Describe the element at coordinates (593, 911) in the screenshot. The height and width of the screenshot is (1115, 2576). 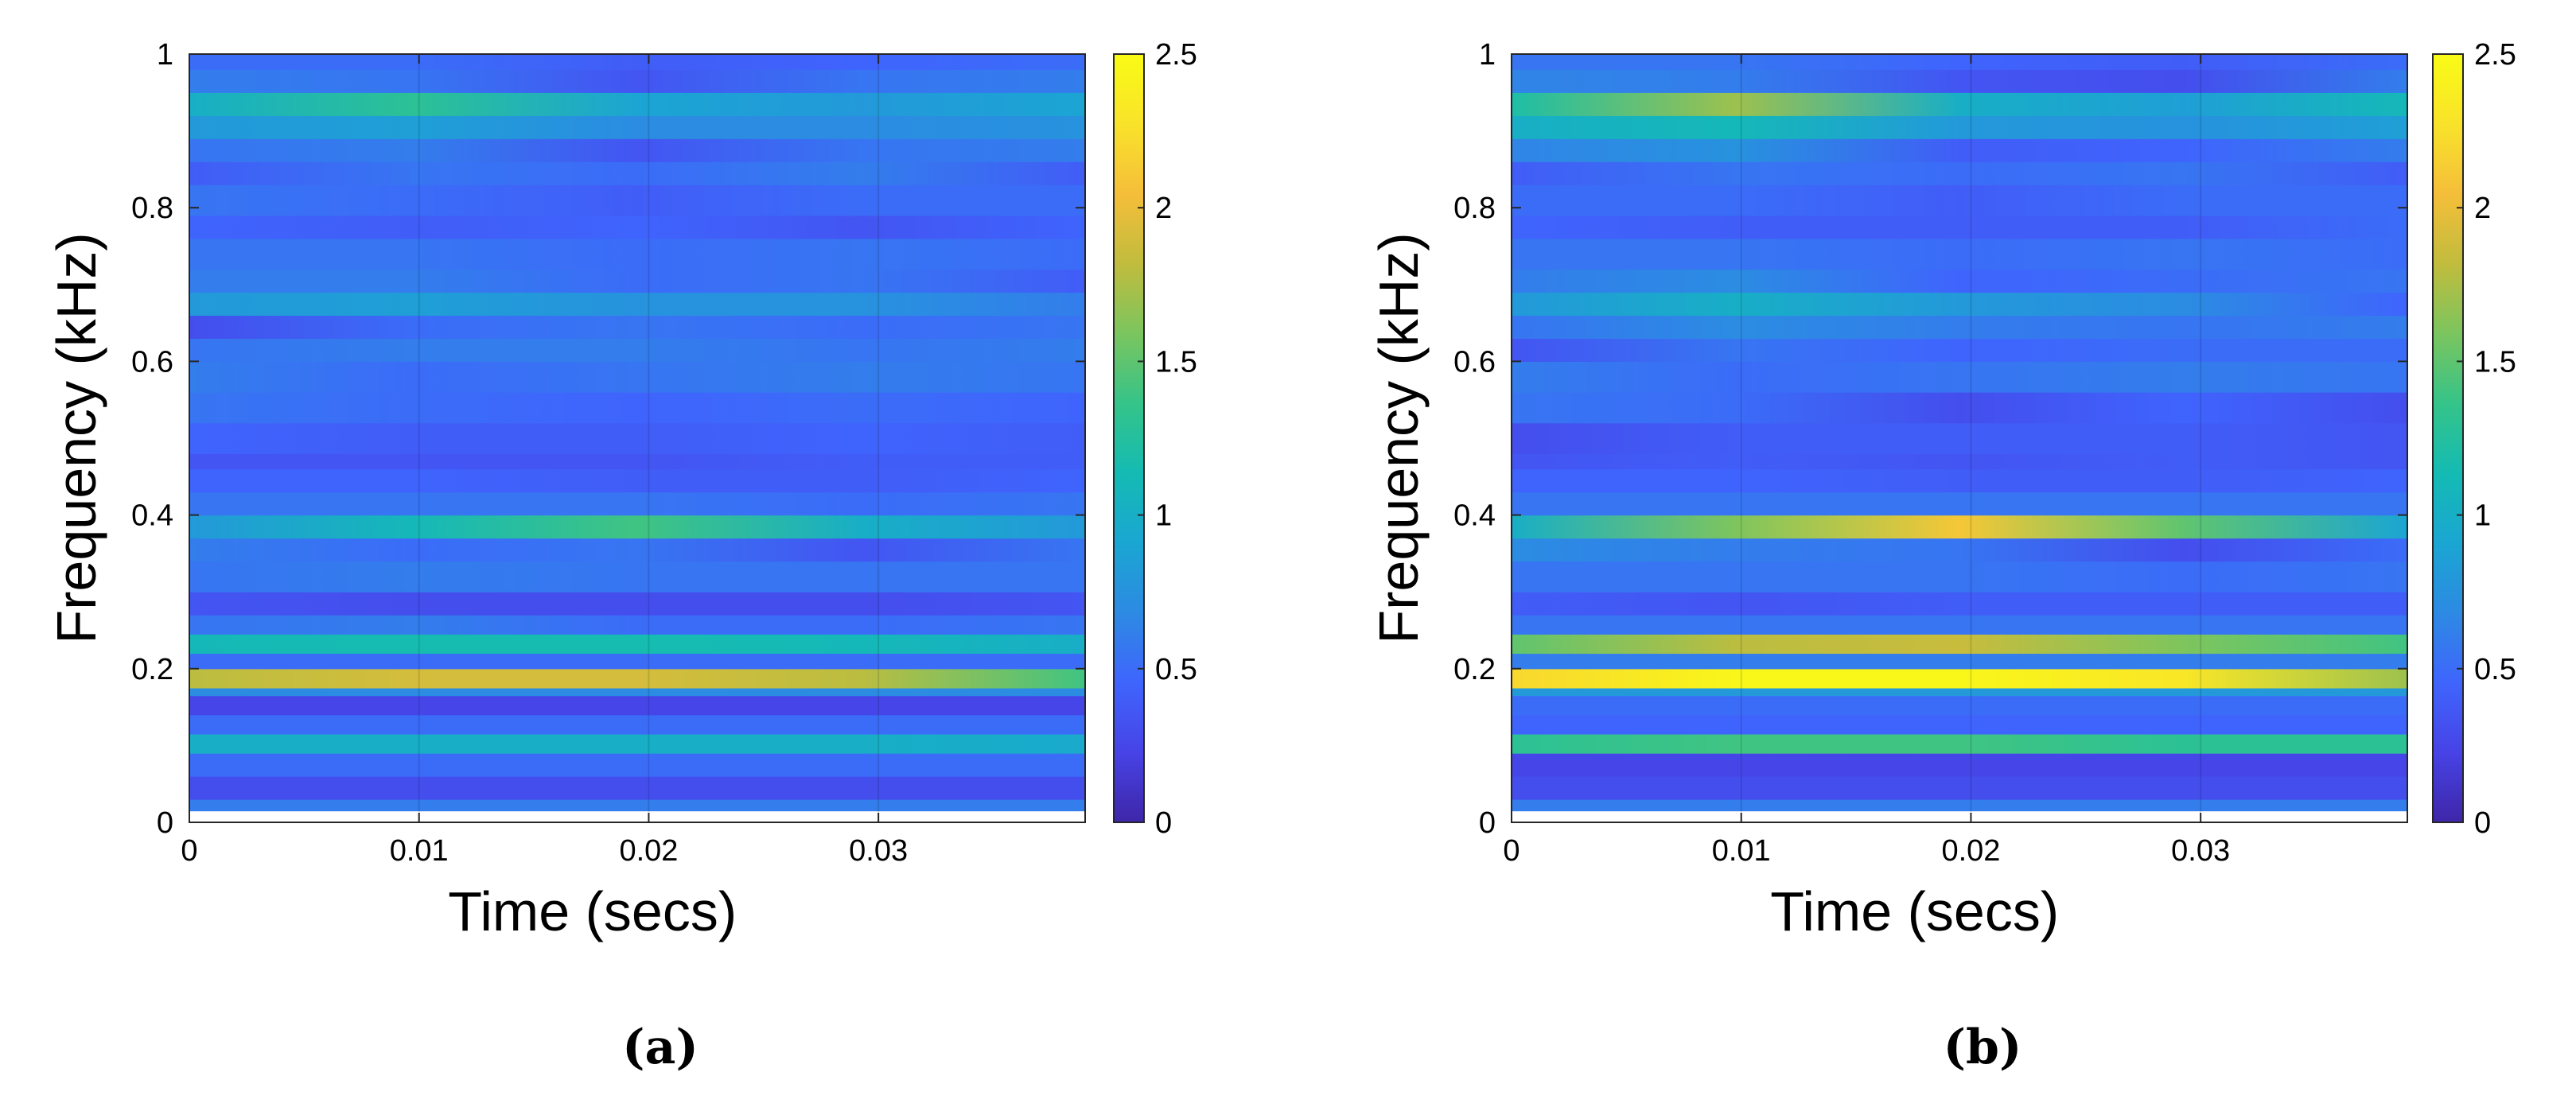
I see `panel-a-x-axis-label: Time (secs)` at that location.